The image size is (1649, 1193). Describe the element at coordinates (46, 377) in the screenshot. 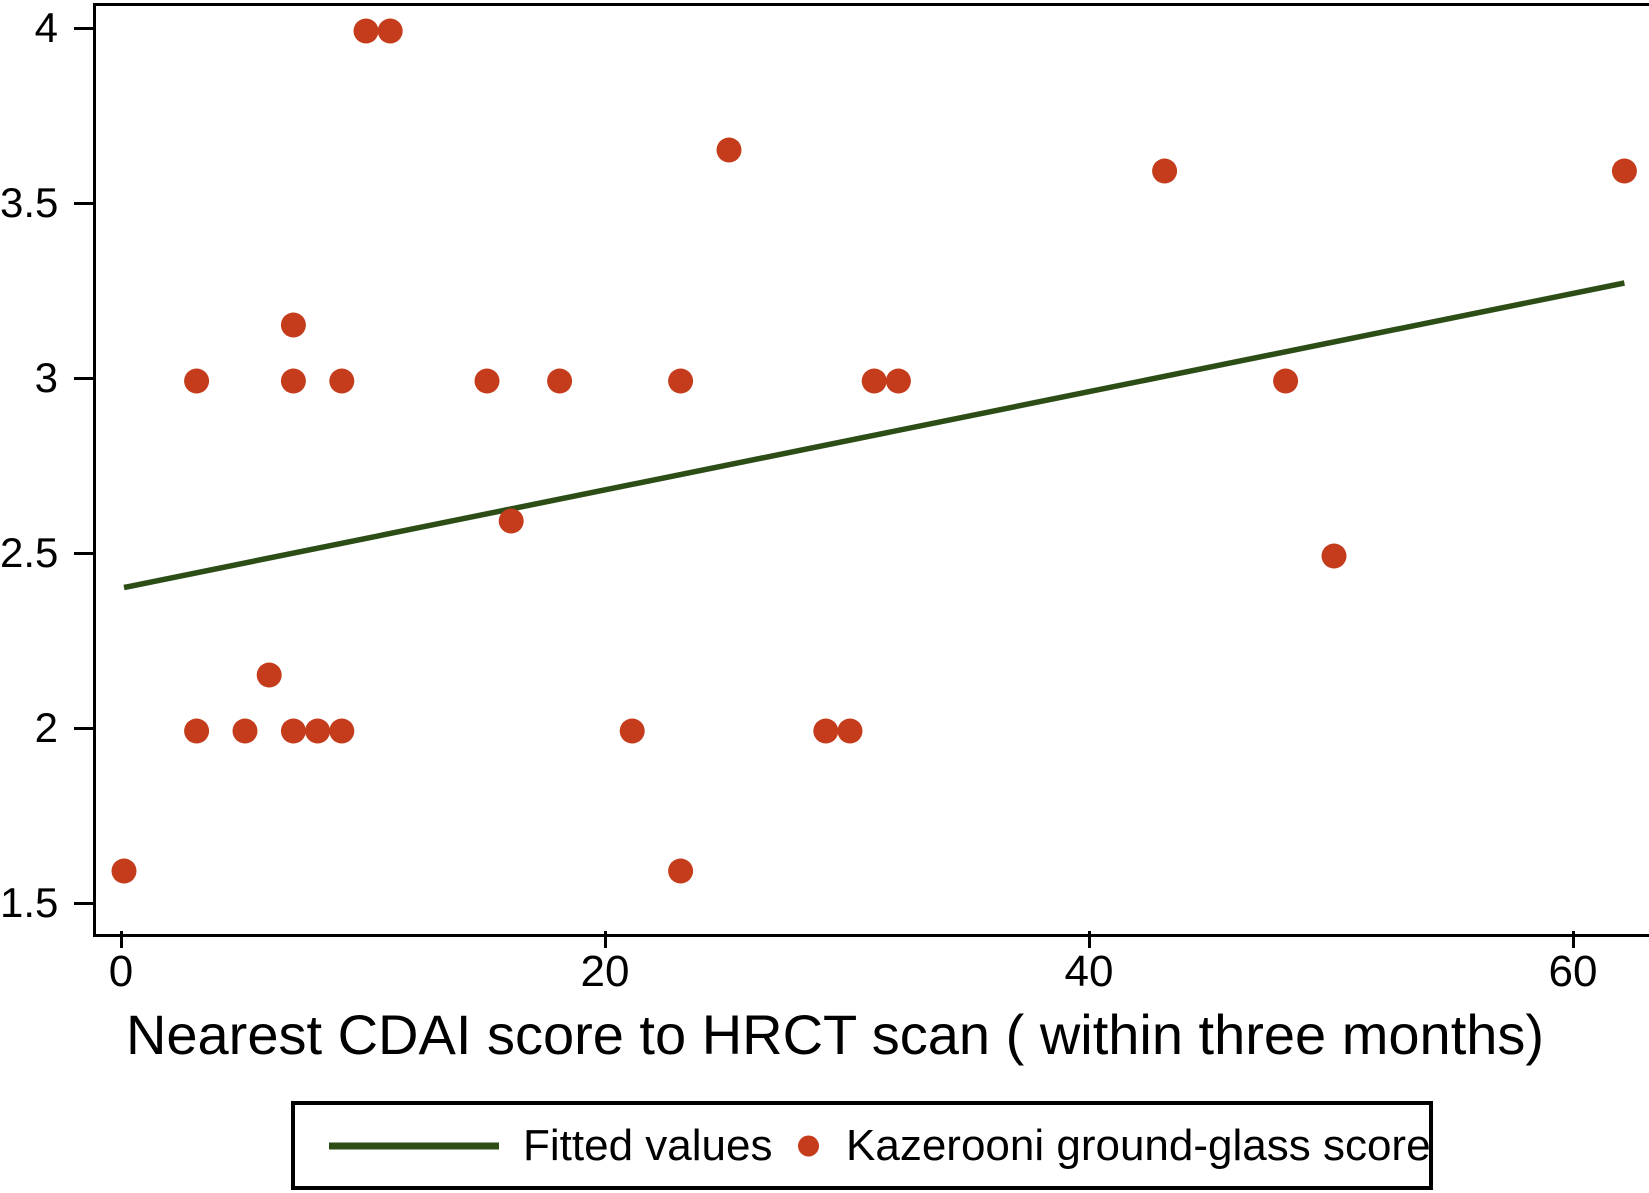

I see `y-tick-label: 3` at that location.